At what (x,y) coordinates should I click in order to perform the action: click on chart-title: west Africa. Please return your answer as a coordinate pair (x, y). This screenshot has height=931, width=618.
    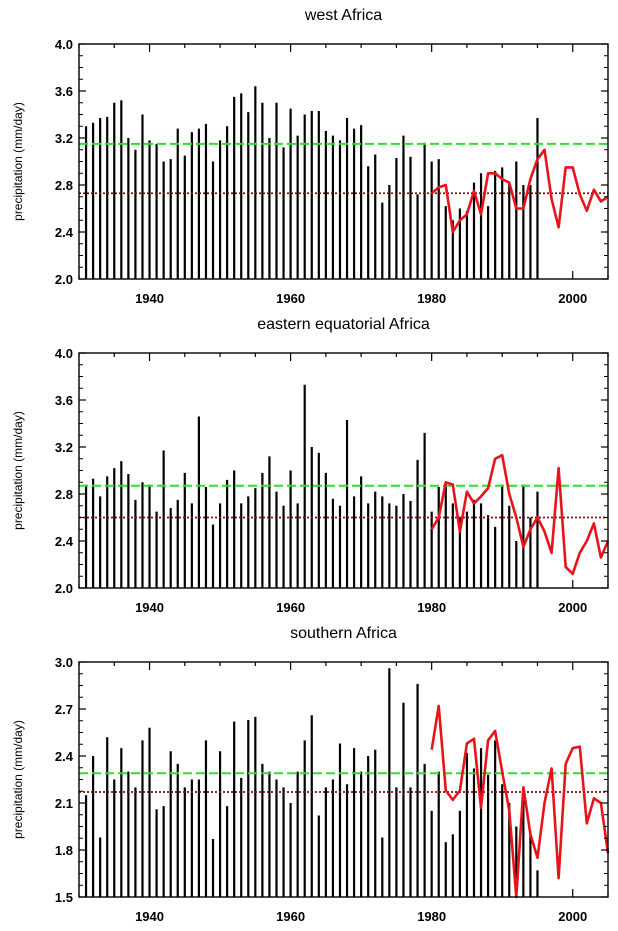
    Looking at the image, I should click on (343, 15).